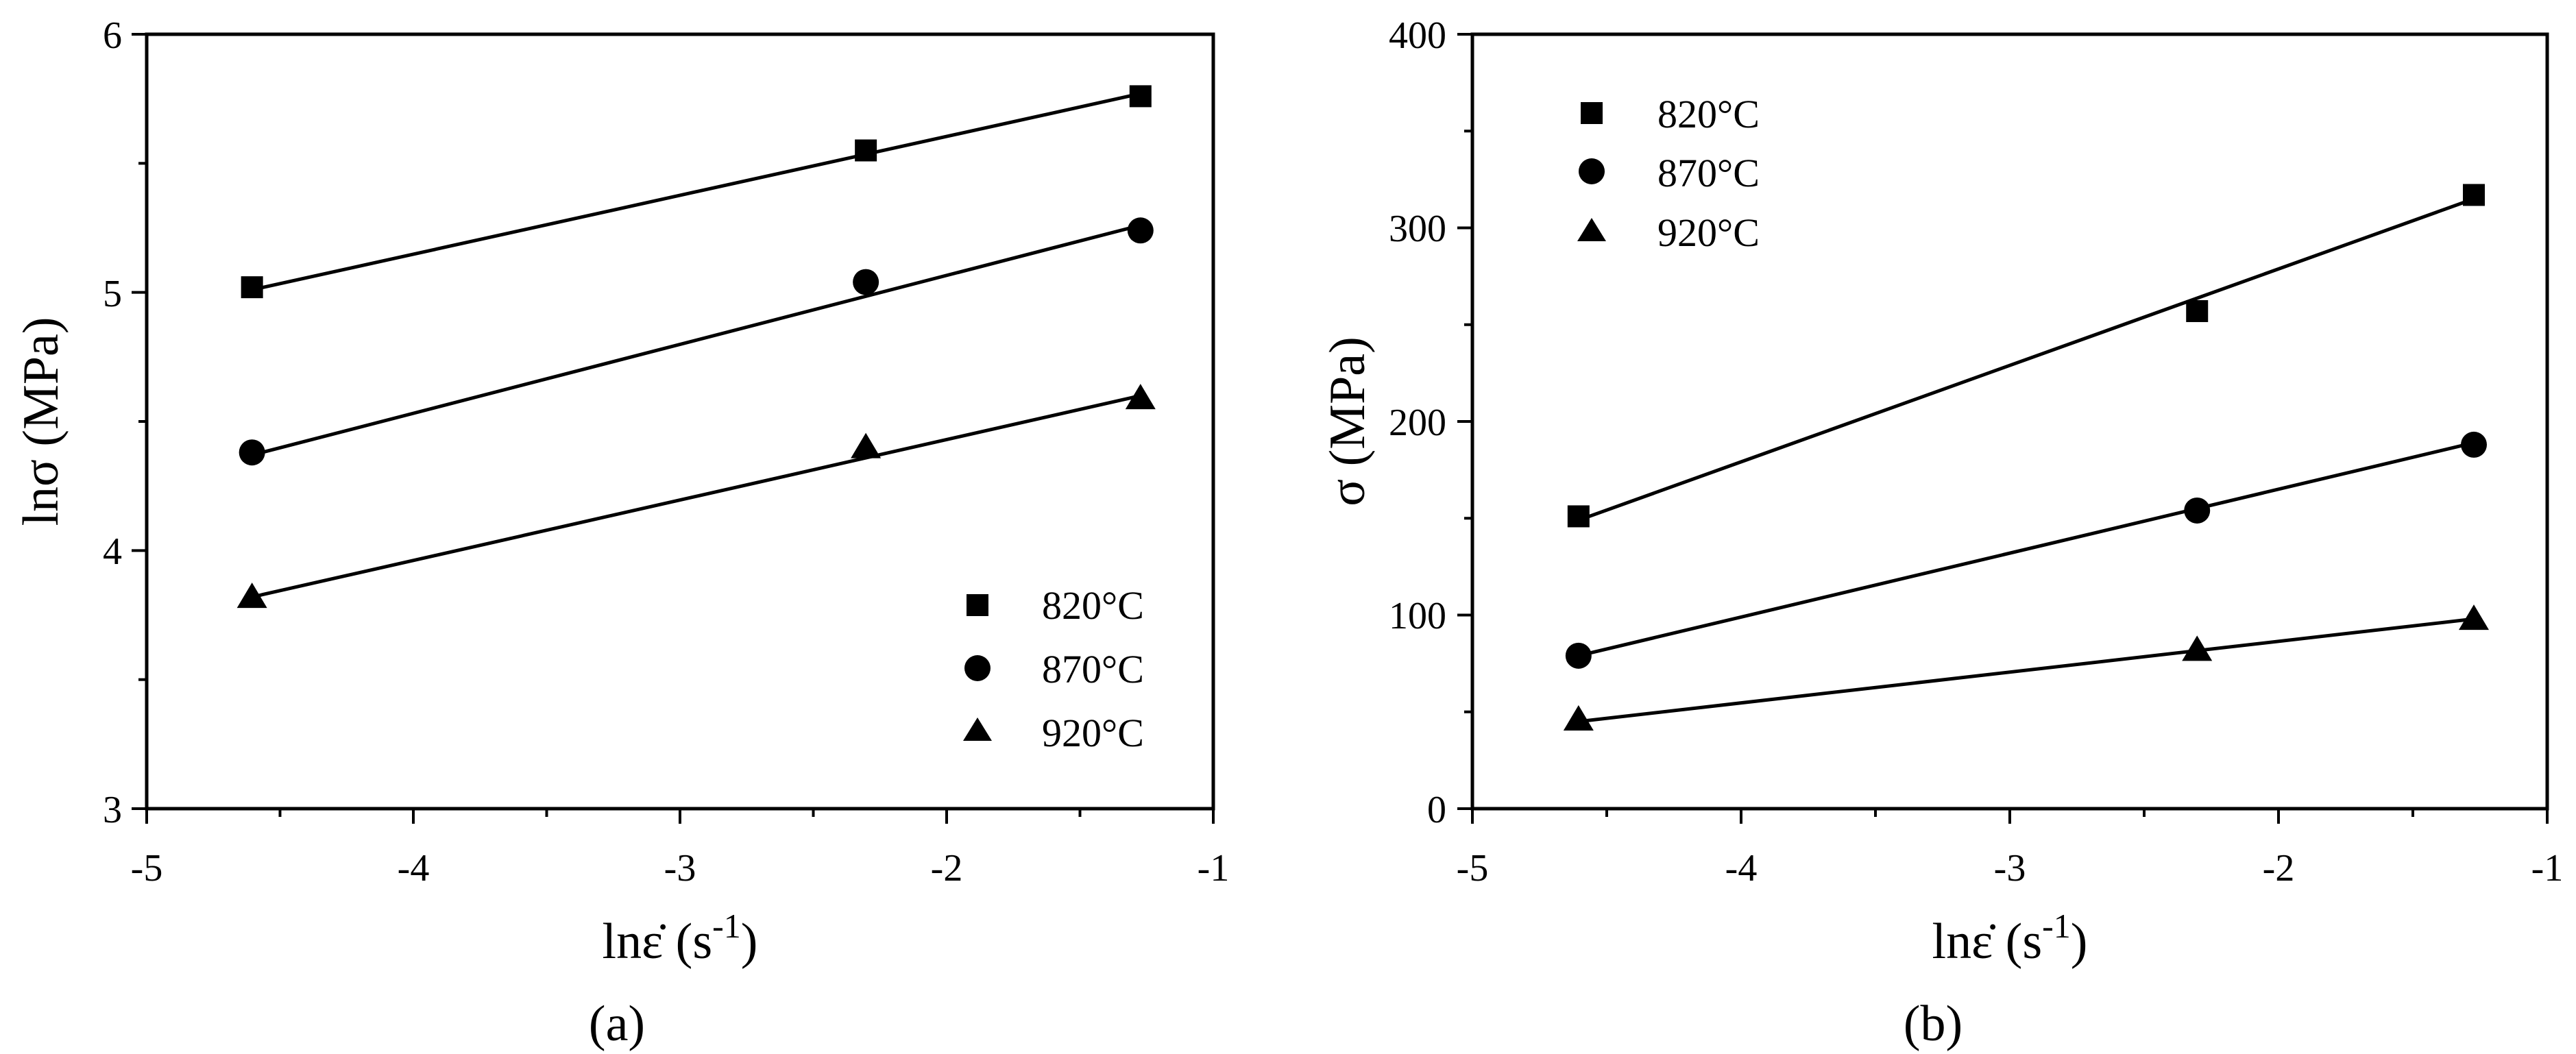 The width and height of the screenshot is (2576, 1054). Describe the element at coordinates (726, 926) in the screenshot. I see `panel-a-x-axis-title-sup: -1` at that location.